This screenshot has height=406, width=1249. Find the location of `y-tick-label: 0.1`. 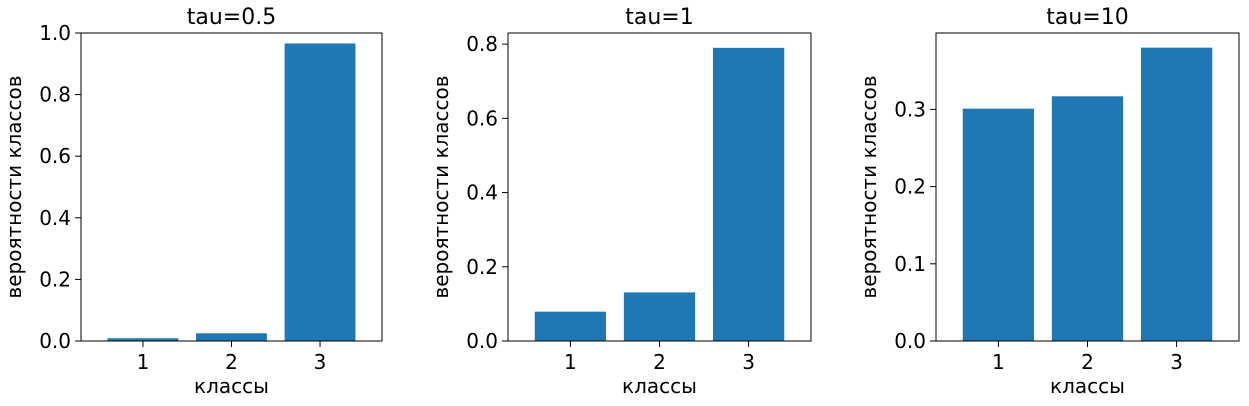

y-tick-label: 0.1 is located at coordinates (910, 264).